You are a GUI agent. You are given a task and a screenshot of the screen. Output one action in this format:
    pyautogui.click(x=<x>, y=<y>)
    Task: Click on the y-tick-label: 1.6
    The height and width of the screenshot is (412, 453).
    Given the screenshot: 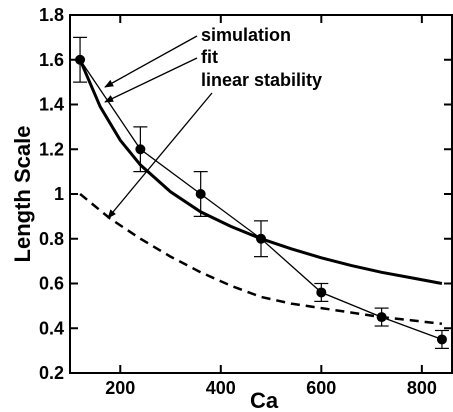 What is the action you would take?
    pyautogui.click(x=51, y=60)
    